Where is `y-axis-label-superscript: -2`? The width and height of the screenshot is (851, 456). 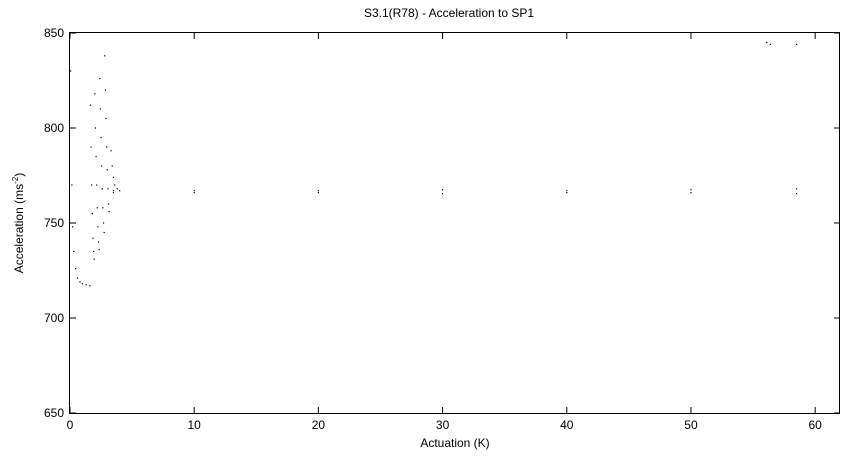
y-axis-label-superscript: -2 is located at coordinates (15, 180).